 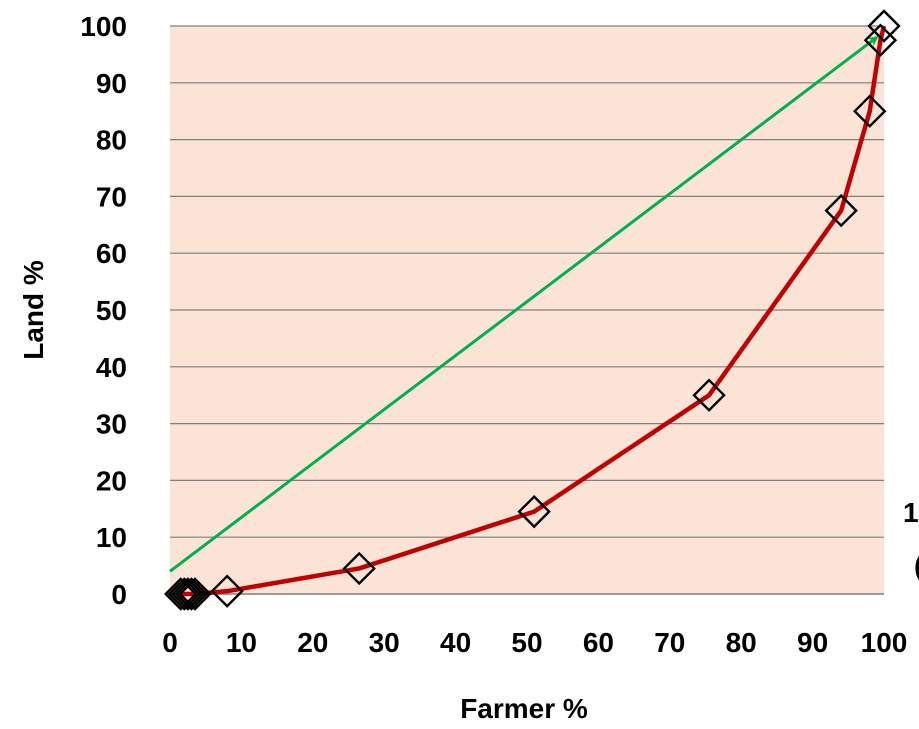 What do you see at coordinates (884, 642) in the screenshot?
I see `x-tick-label: 100` at bounding box center [884, 642].